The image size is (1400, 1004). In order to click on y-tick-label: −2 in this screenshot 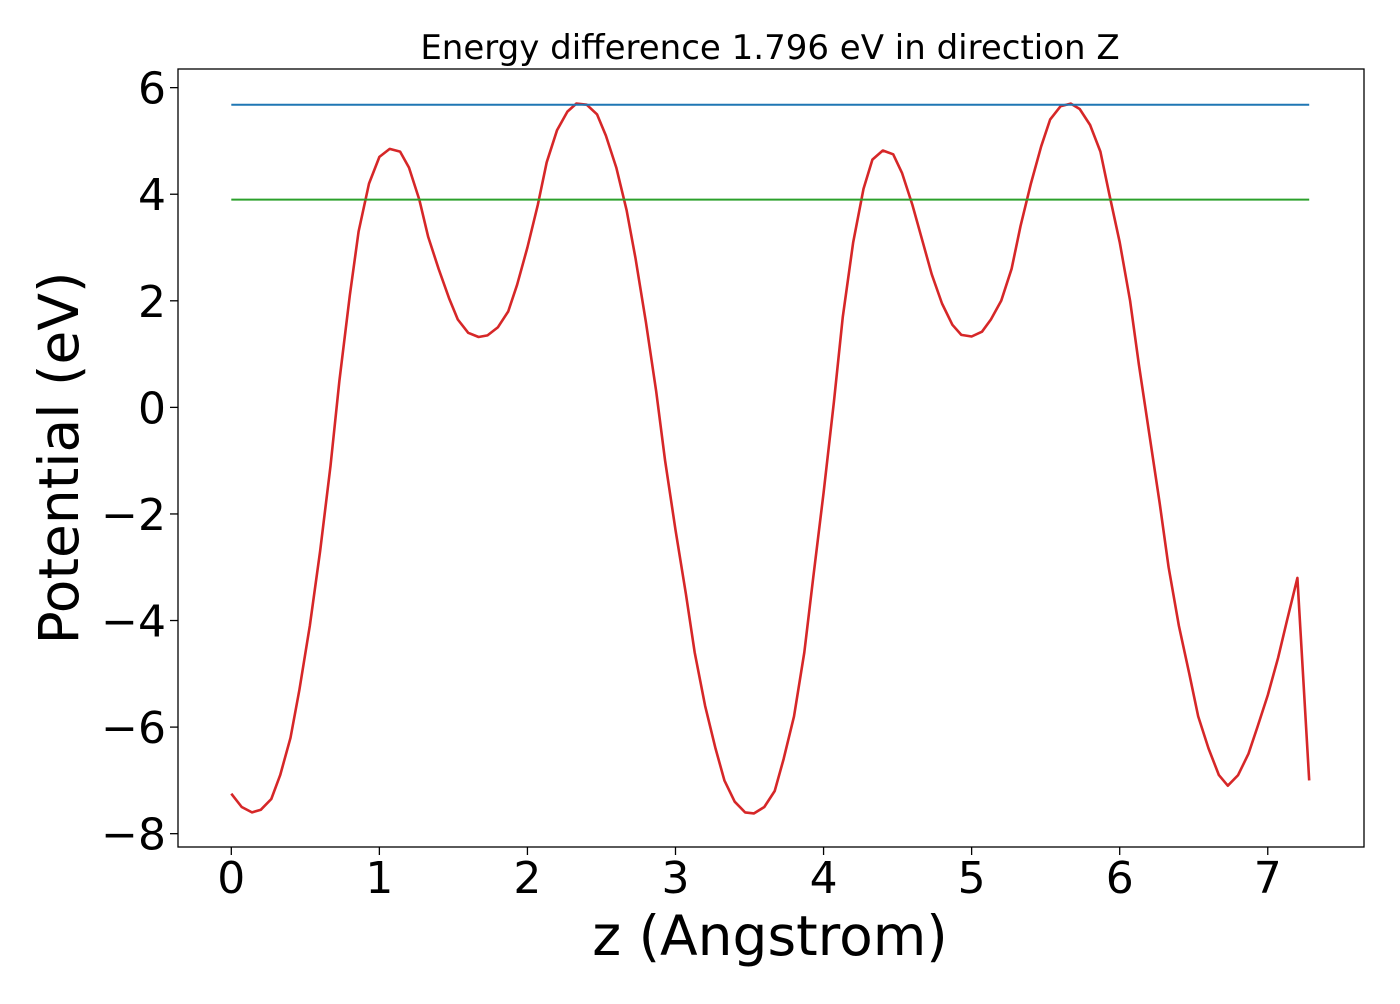, I will do `click(133, 515)`.